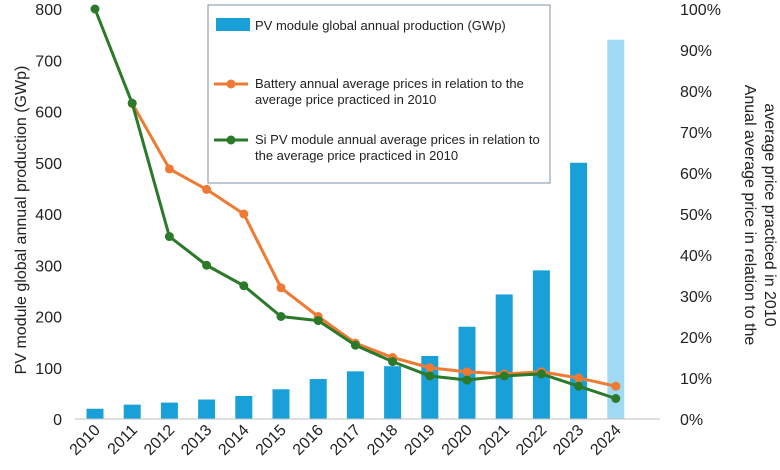  I want to click on x-tick-label-2013: 2013, so click(196, 440).